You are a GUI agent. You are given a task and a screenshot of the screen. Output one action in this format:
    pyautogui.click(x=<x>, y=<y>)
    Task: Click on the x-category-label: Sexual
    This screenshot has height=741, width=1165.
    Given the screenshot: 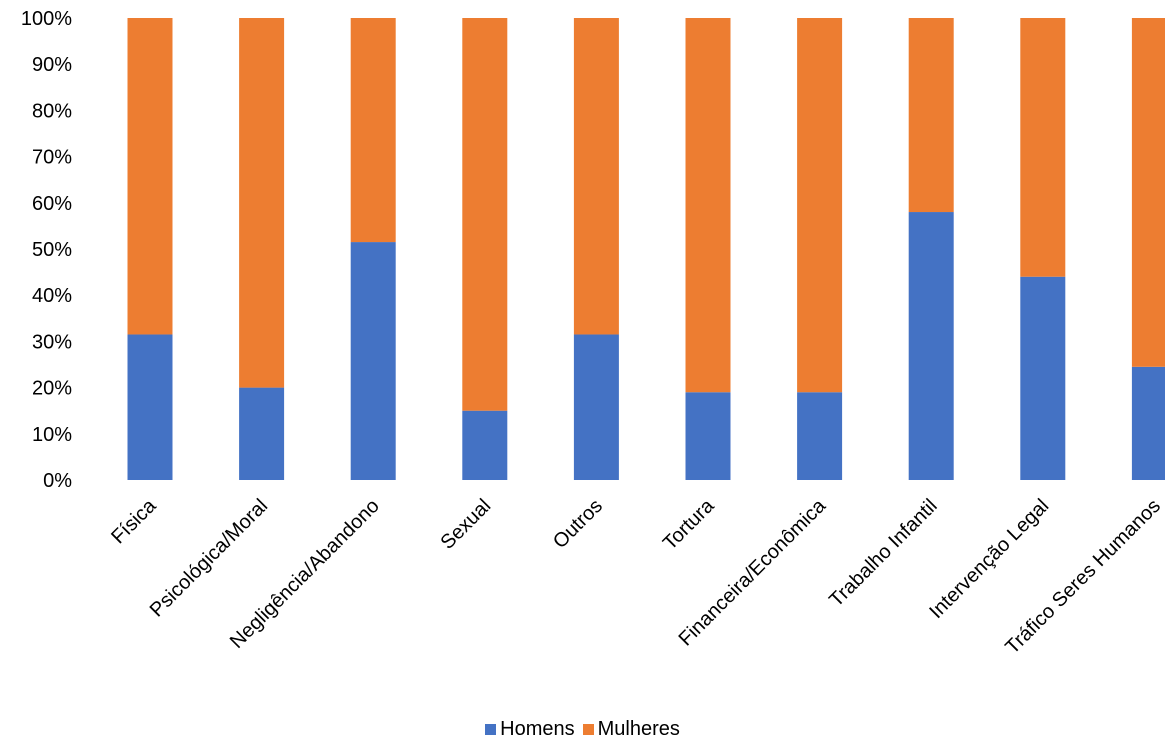 What is the action you would take?
    pyautogui.click(x=466, y=524)
    